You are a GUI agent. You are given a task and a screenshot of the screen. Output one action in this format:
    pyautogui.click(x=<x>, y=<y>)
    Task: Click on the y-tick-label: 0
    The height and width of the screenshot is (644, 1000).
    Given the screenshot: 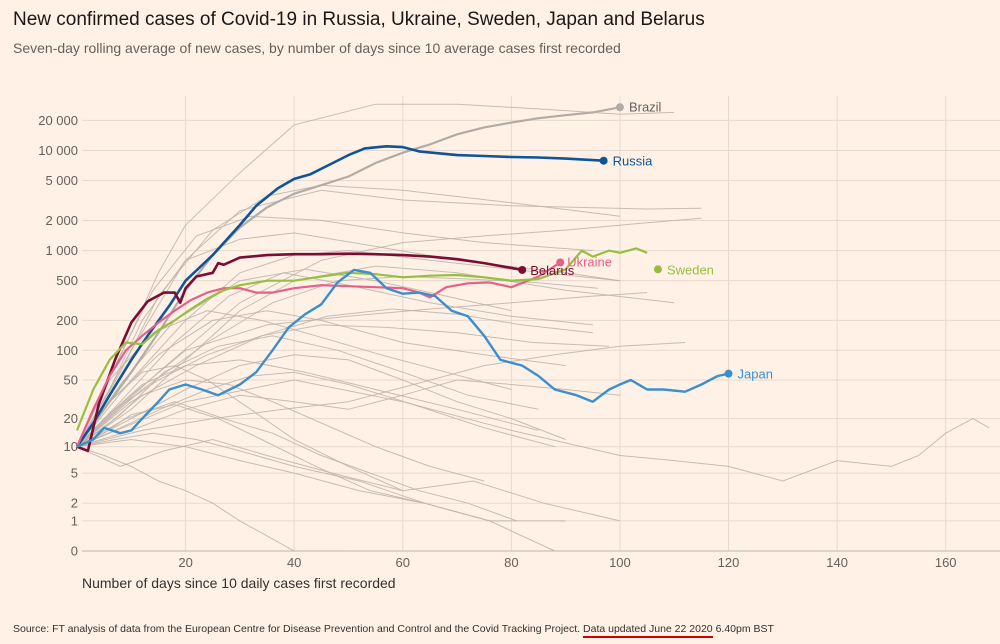 What is the action you would take?
    pyautogui.click(x=74, y=551)
    